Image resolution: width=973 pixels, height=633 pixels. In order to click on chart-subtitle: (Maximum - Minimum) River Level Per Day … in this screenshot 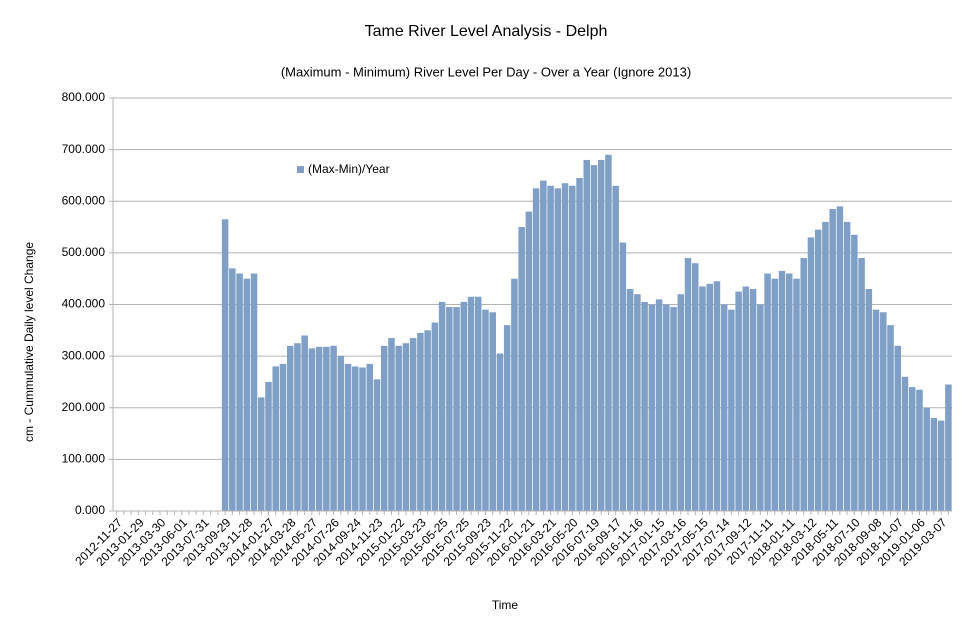, I will do `click(486, 71)`.